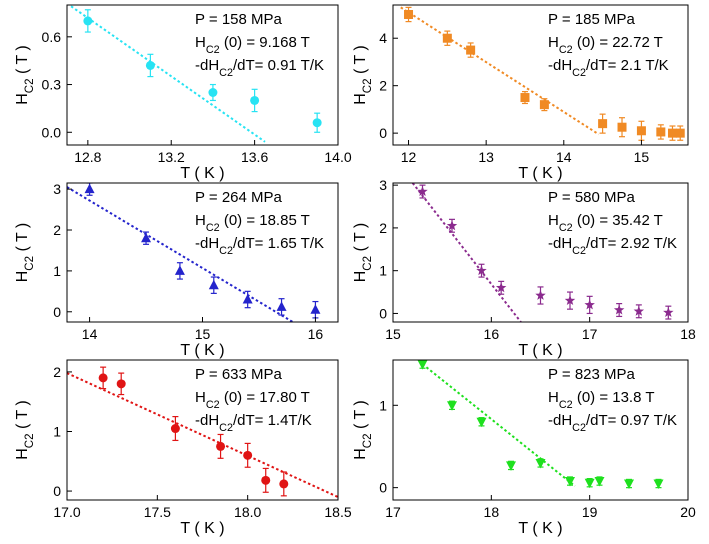 The image size is (709, 544). What do you see at coordinates (157, 512) in the screenshot?
I see `x-tick-label: 17.5` at bounding box center [157, 512].